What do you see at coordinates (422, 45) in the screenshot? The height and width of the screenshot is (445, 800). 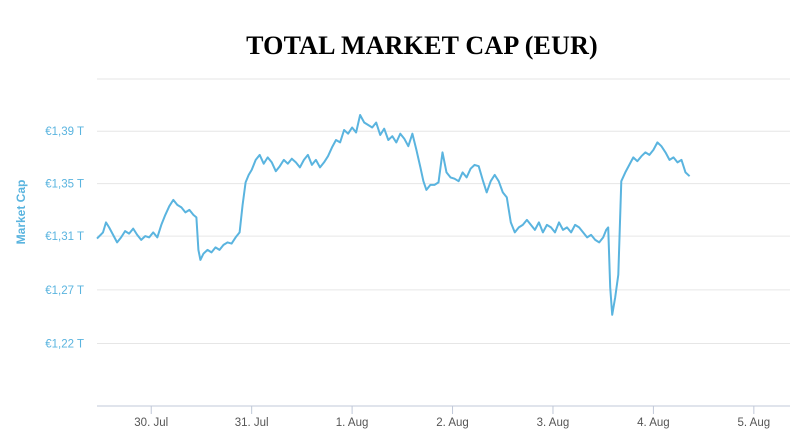 I see `chart-title: TOTAL MARKET CAP (EUR)` at bounding box center [422, 45].